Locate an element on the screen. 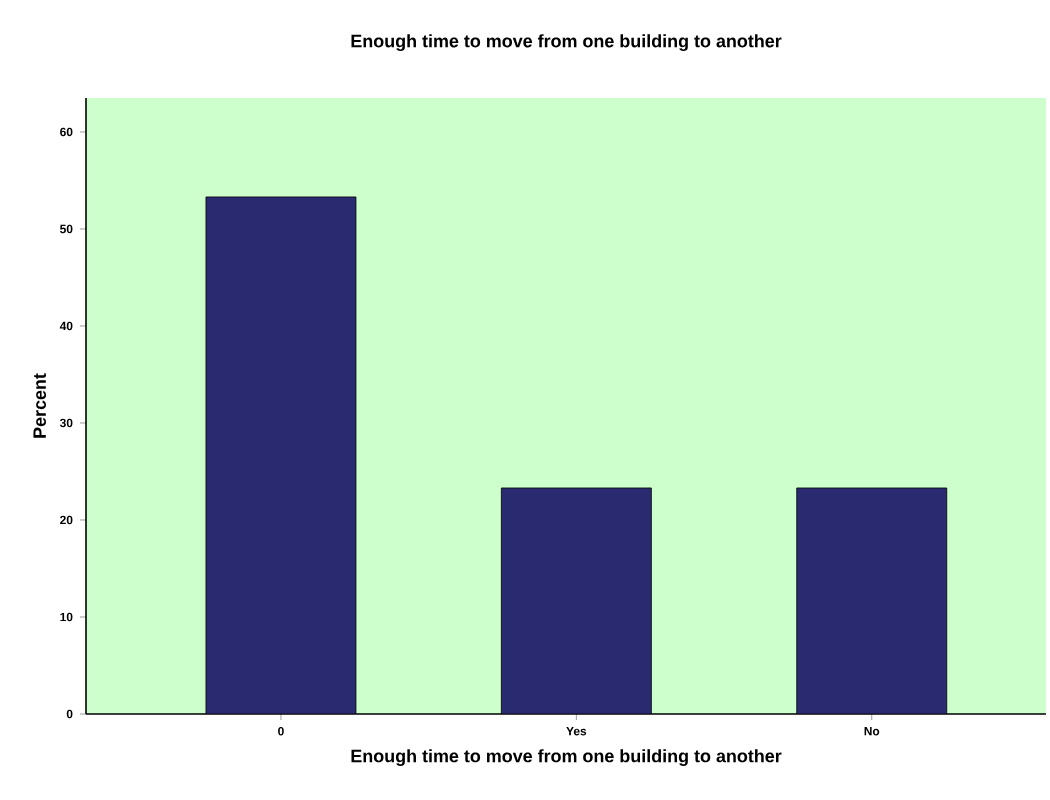 The width and height of the screenshot is (1050, 800). y-axis-title: Percent is located at coordinates (39, 405).